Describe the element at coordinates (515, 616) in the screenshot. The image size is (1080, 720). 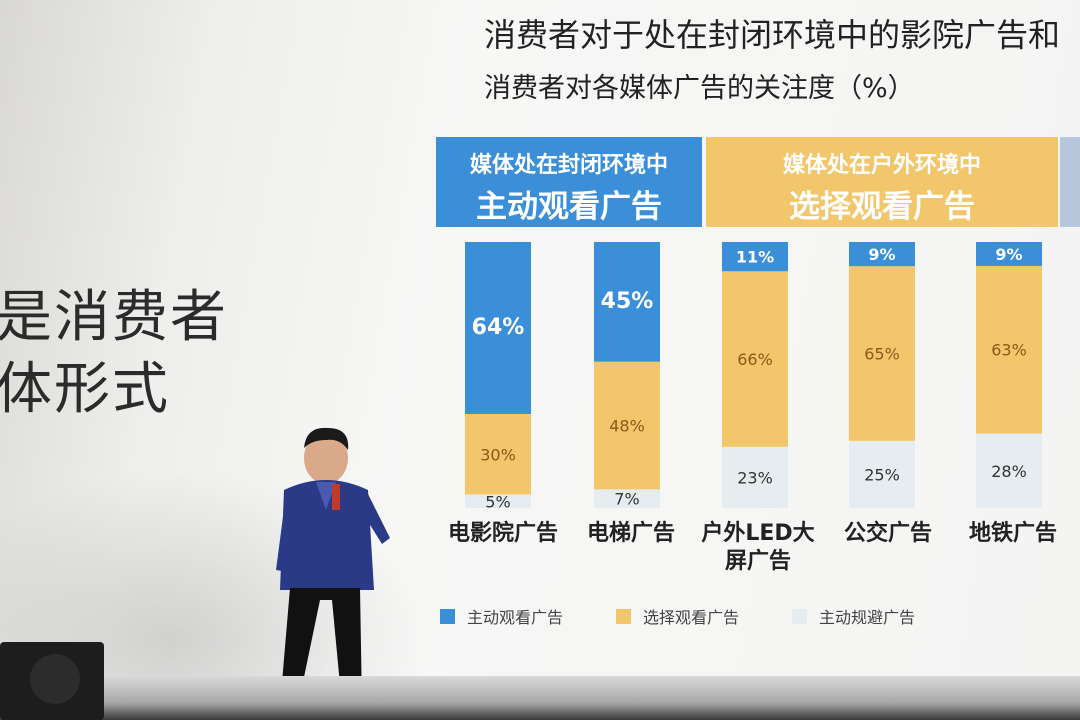
I see `legend-label-active: 主动观看广告` at that location.